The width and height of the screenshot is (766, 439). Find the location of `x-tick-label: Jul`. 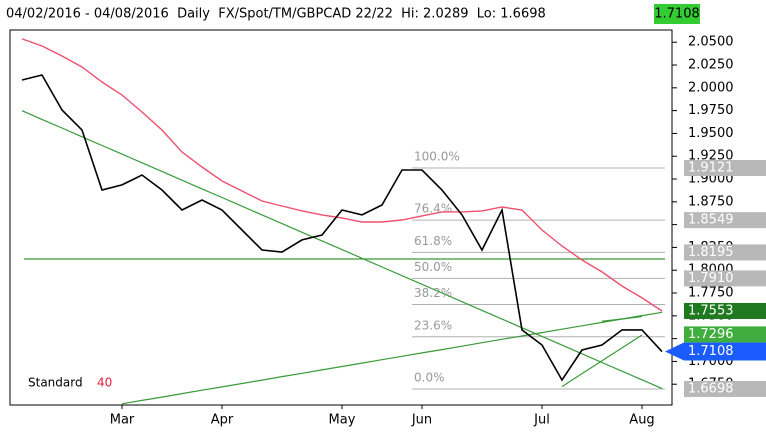

x-tick-label: Jul is located at coordinates (541, 420).